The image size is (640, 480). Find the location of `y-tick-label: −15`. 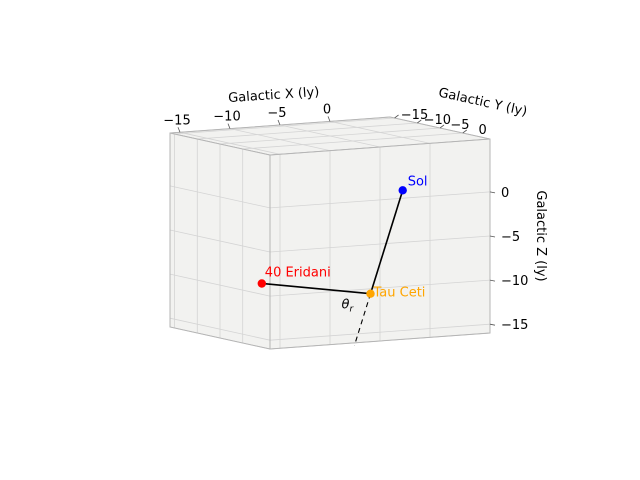

y-tick-label: −15 is located at coordinates (414, 115).